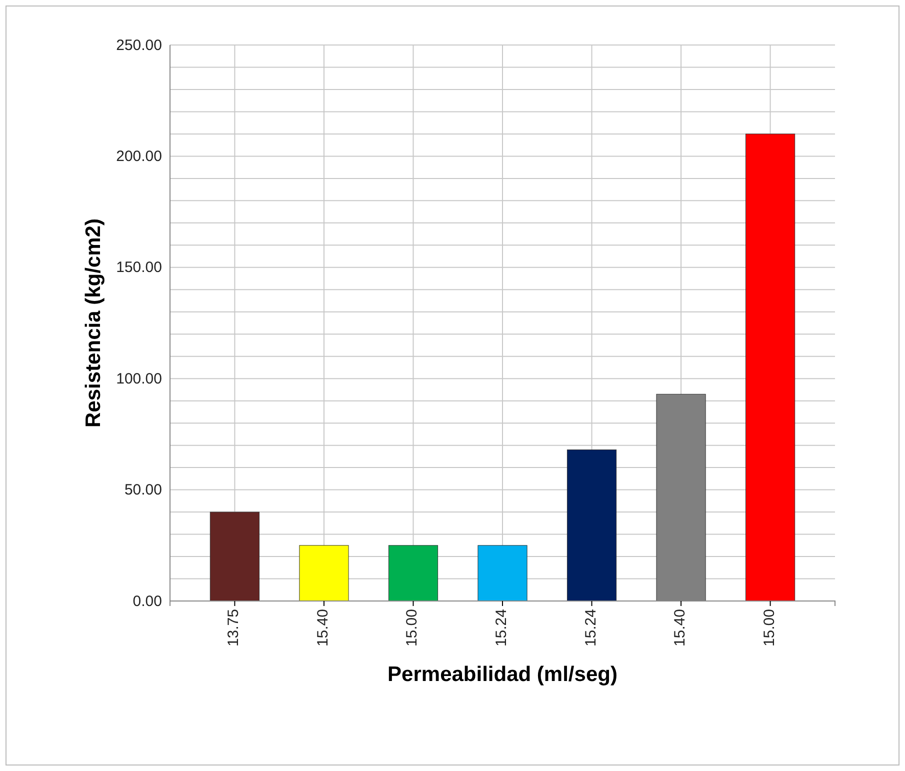  I want to click on y-tick-label: 200.00, so click(139, 156).